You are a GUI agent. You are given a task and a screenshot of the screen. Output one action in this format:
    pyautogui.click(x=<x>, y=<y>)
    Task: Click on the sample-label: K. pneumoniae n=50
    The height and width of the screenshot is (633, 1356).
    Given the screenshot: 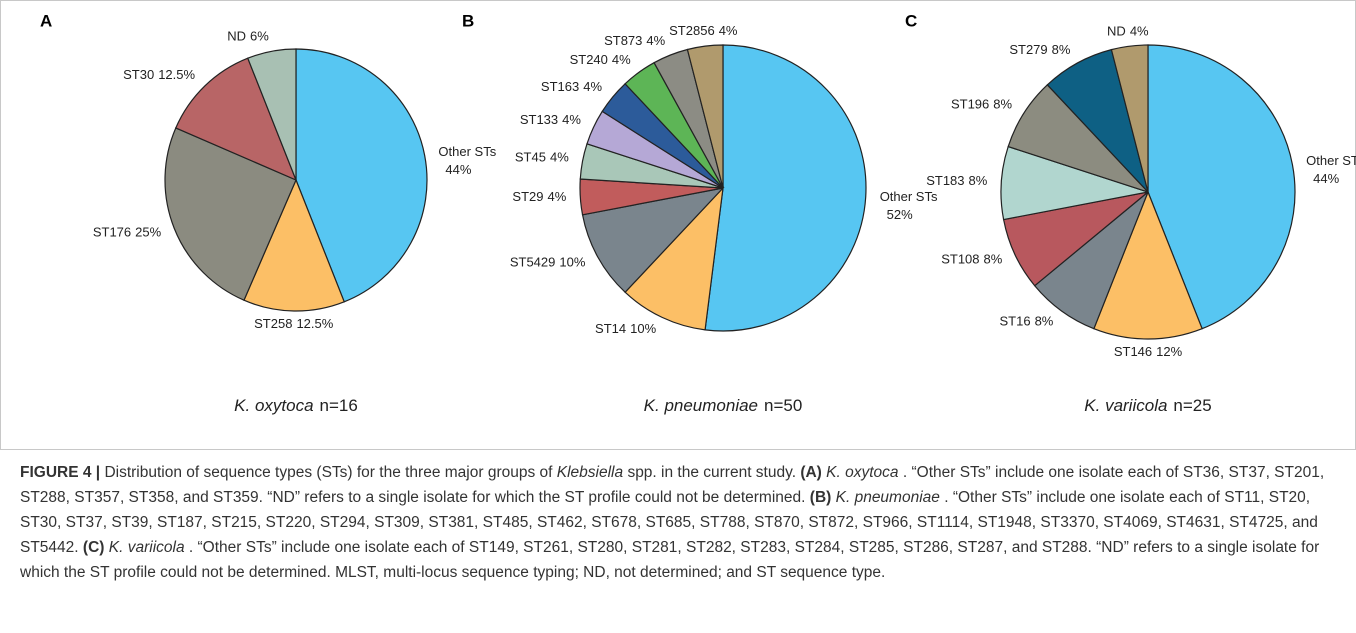 What is the action you would take?
    pyautogui.click(x=723, y=405)
    